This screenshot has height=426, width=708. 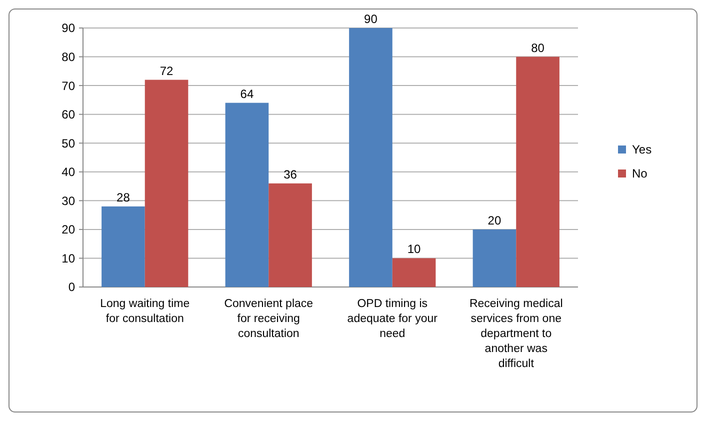 I want to click on data-label: 20, so click(x=495, y=220).